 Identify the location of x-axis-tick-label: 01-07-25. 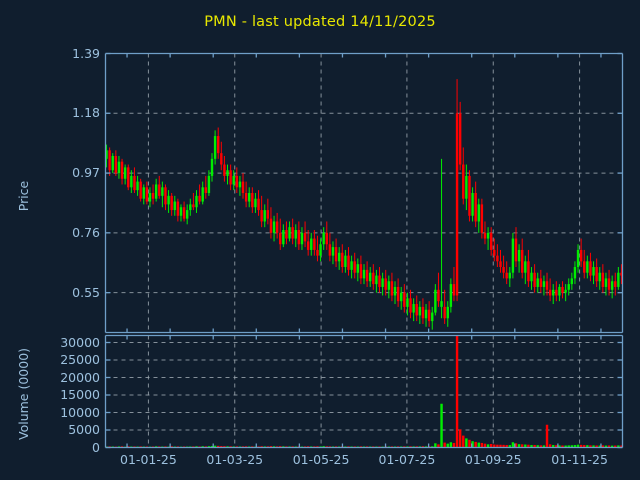
(407, 459).